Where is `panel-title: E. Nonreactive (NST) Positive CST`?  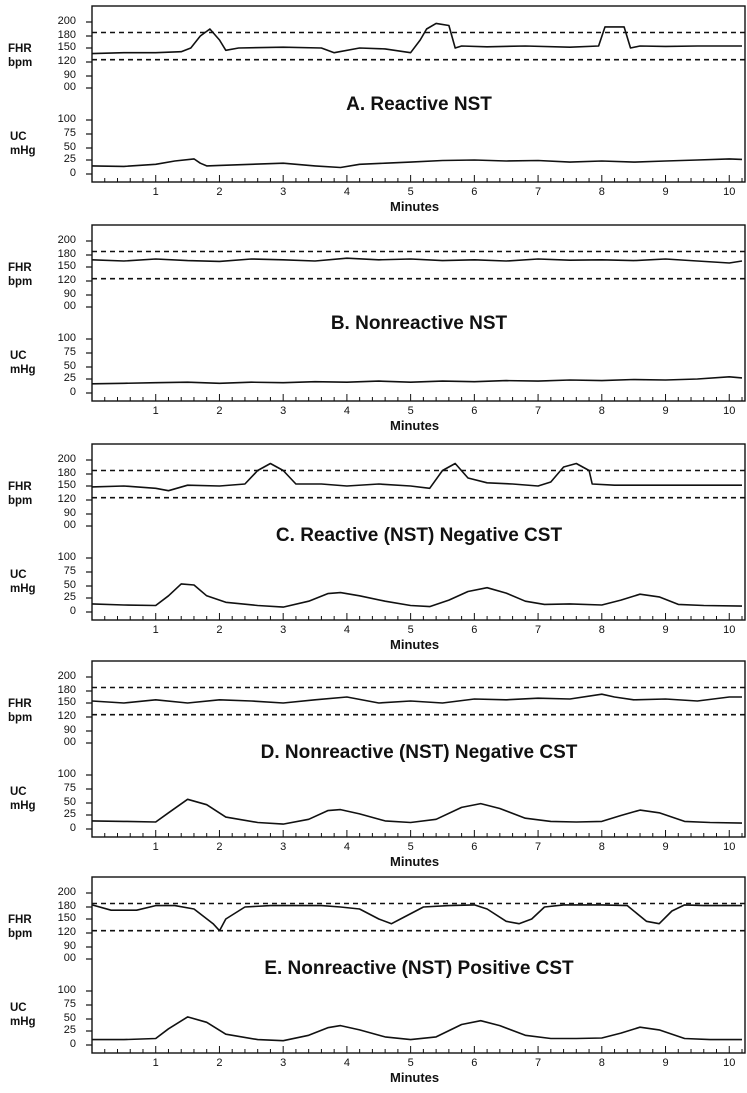 panel-title: E. Nonreactive (NST) Positive CST is located at coordinates (419, 968).